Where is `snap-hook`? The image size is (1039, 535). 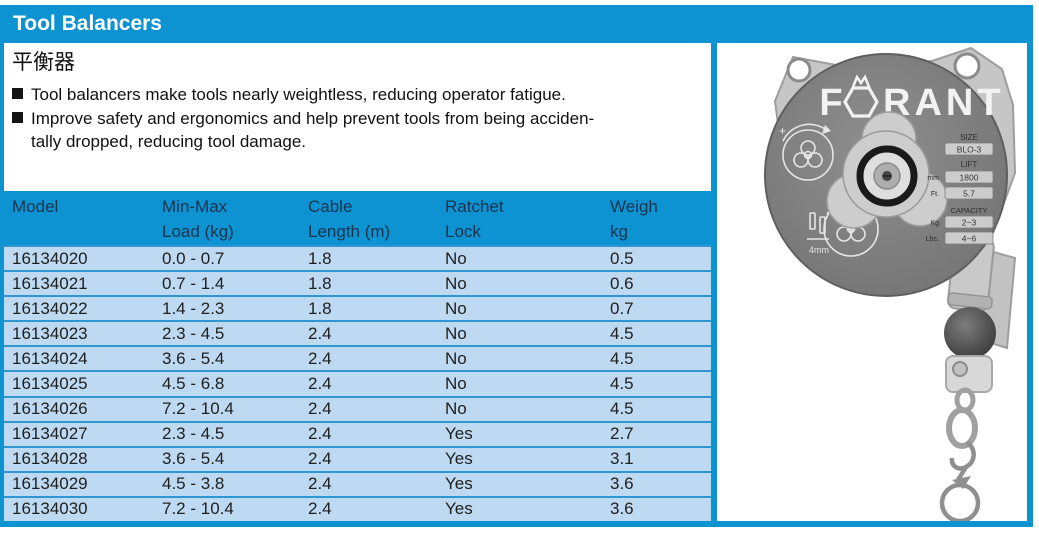
snap-hook is located at coordinates (962, 464).